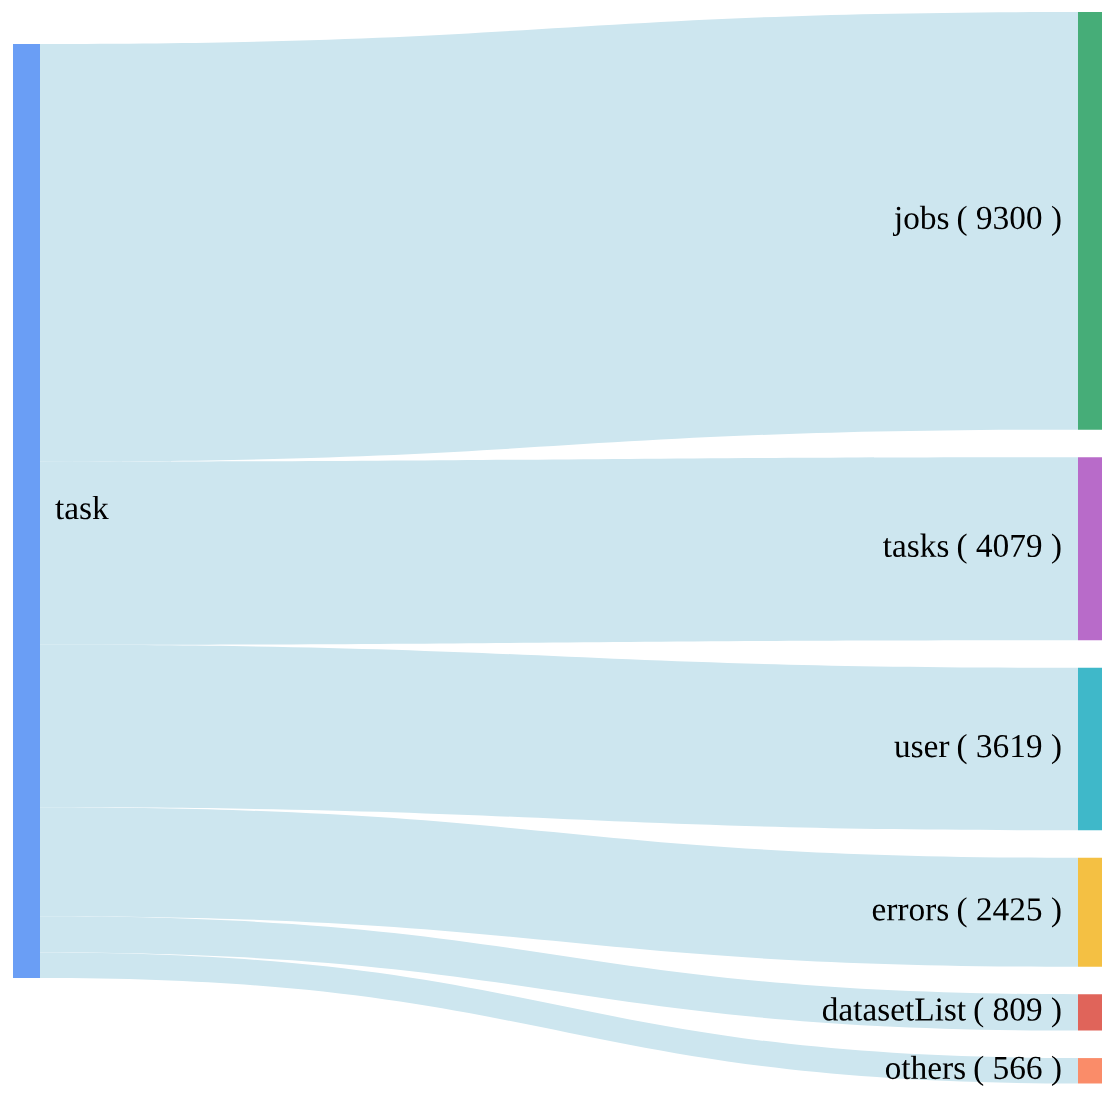  Describe the element at coordinates (1009, 220) in the screenshot. I see `data-label: ( 9300 )` at that location.